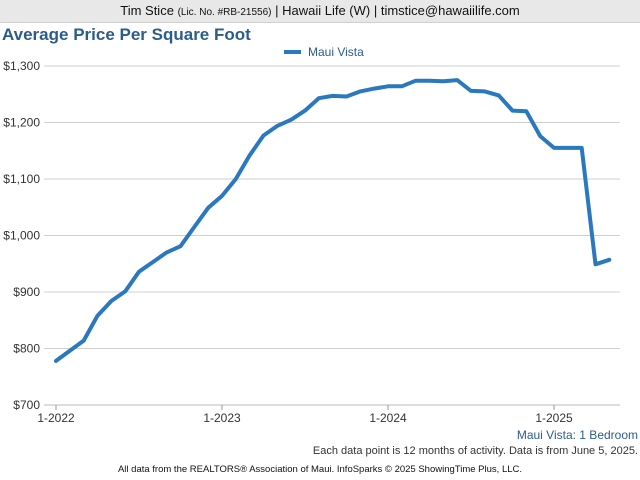  What do you see at coordinates (56, 418) in the screenshot?
I see `x-tick-label: 1-2022` at bounding box center [56, 418].